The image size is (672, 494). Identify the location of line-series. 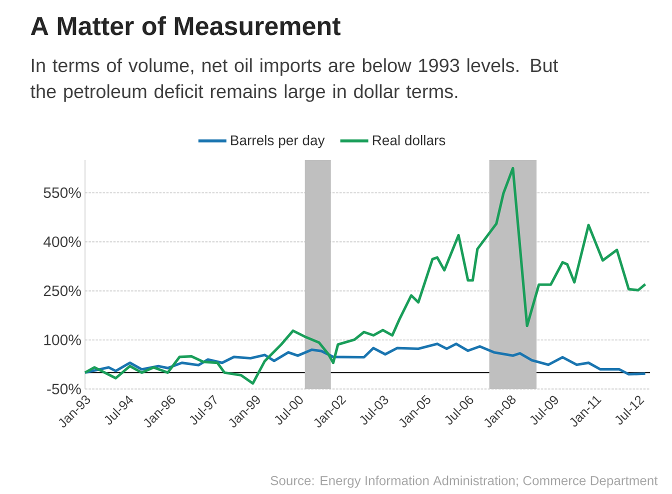
(365, 359).